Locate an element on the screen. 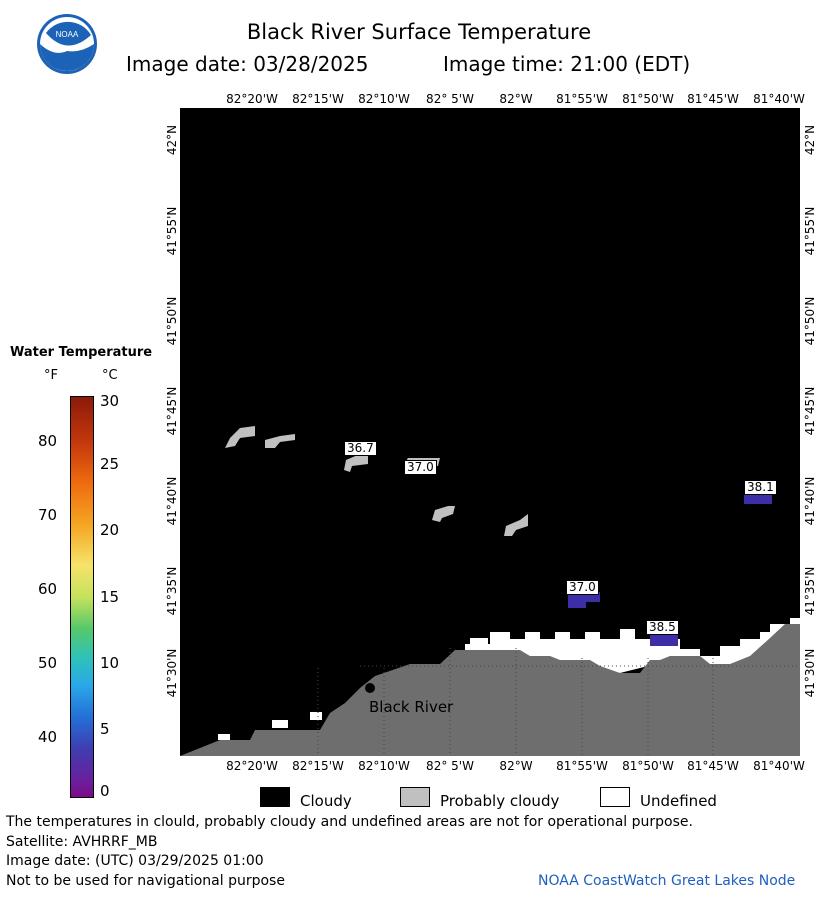 The height and width of the screenshot is (897, 838). scale-tick-f: 50 is located at coordinates (48, 663).